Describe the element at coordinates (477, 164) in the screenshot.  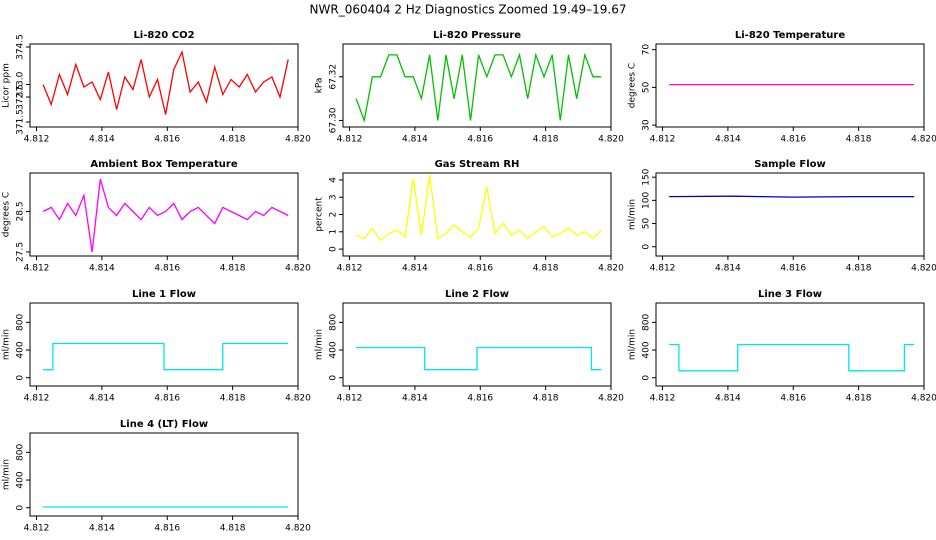
I see `panel-title: Gas Stream RH` at that location.